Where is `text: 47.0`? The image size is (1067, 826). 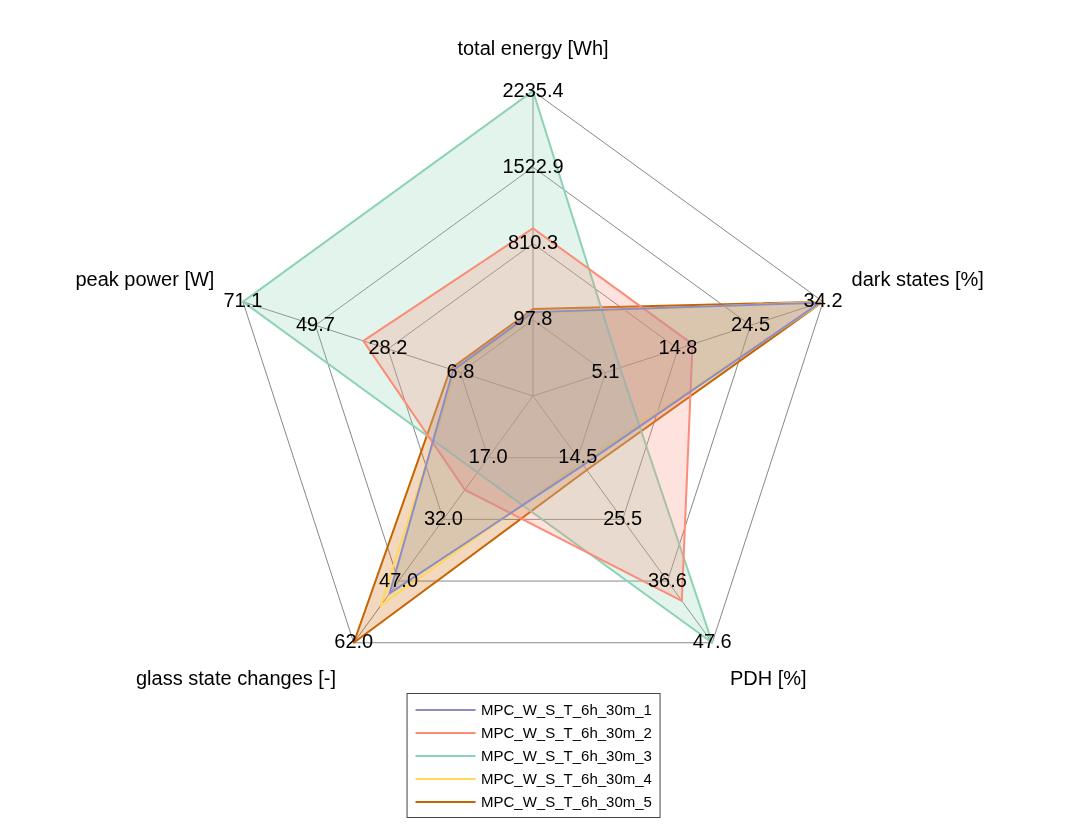 text: 47.0 is located at coordinates (399, 579).